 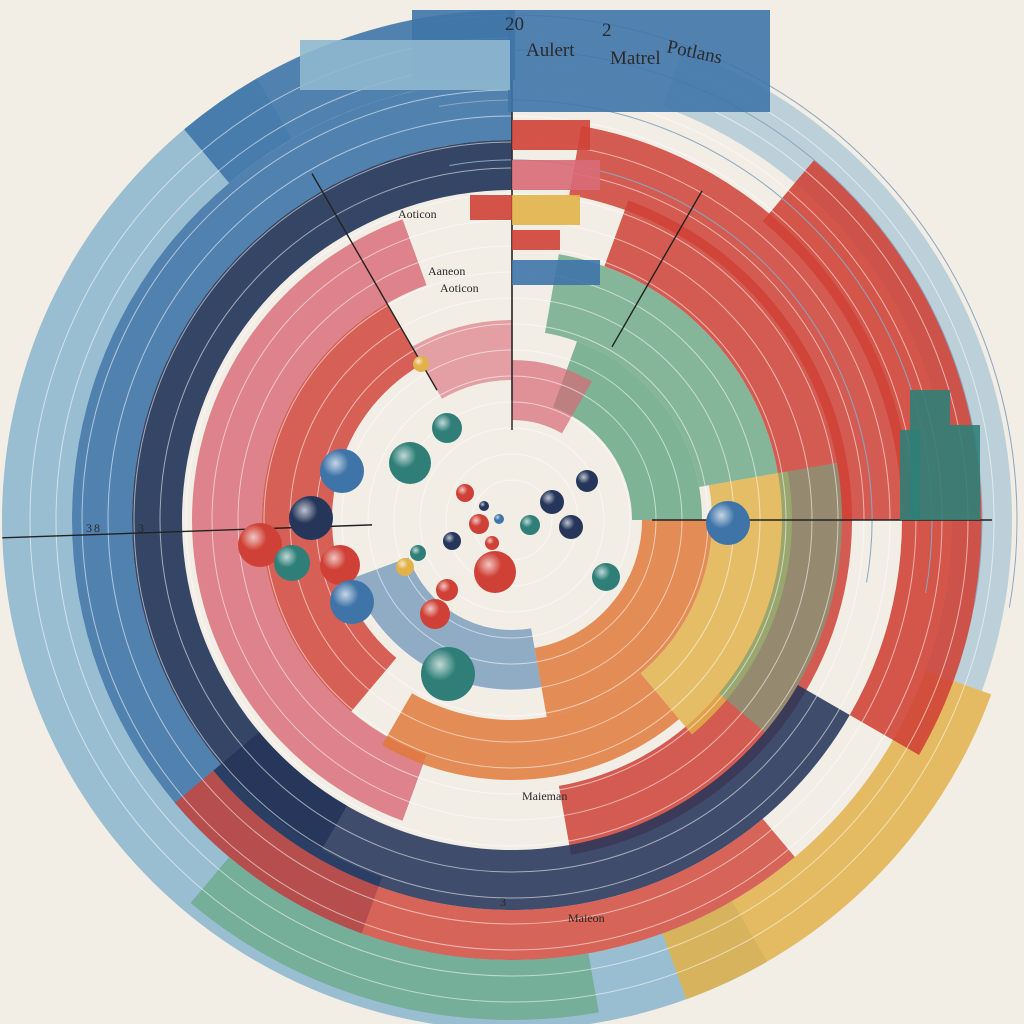 What do you see at coordinates (417, 214) in the screenshot?
I see `center-word-1-label: Aoticon` at bounding box center [417, 214].